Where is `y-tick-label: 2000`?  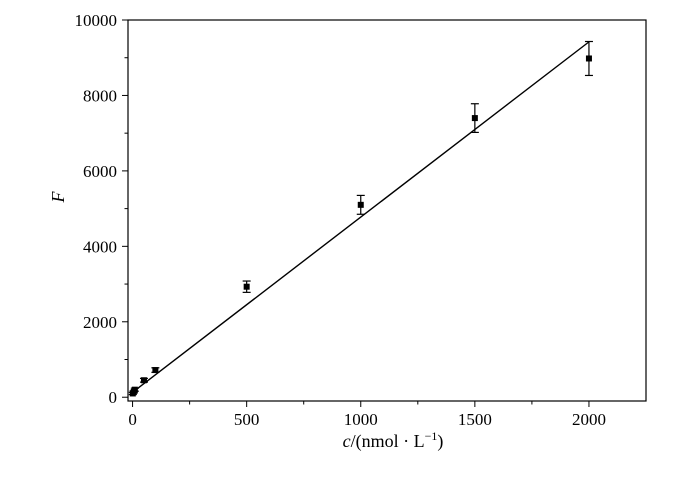 y-tick-label: 2000 is located at coordinates (100, 322).